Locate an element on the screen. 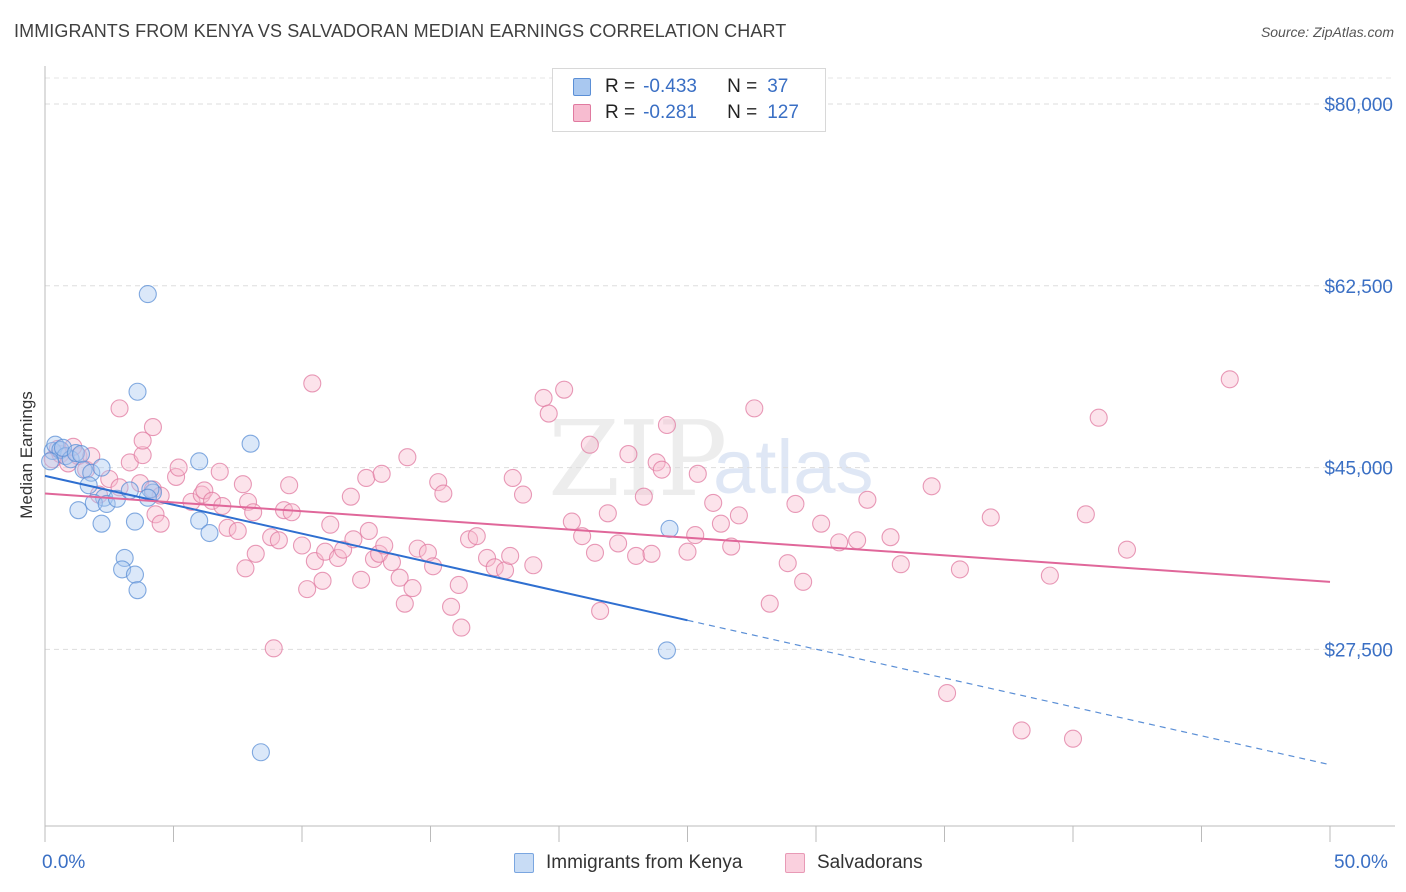 This screenshot has height=892, width=1406. y-tick-label: $62,500 is located at coordinates (1358, 287).